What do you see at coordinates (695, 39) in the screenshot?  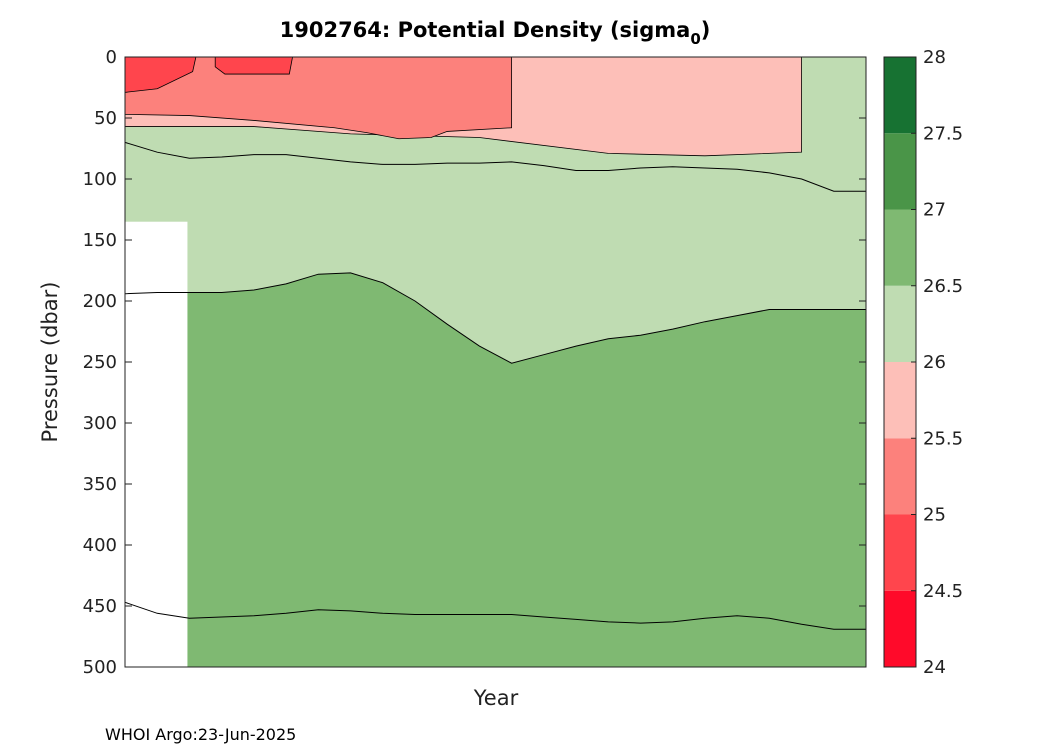 I see `title-subscript: 0` at bounding box center [695, 39].